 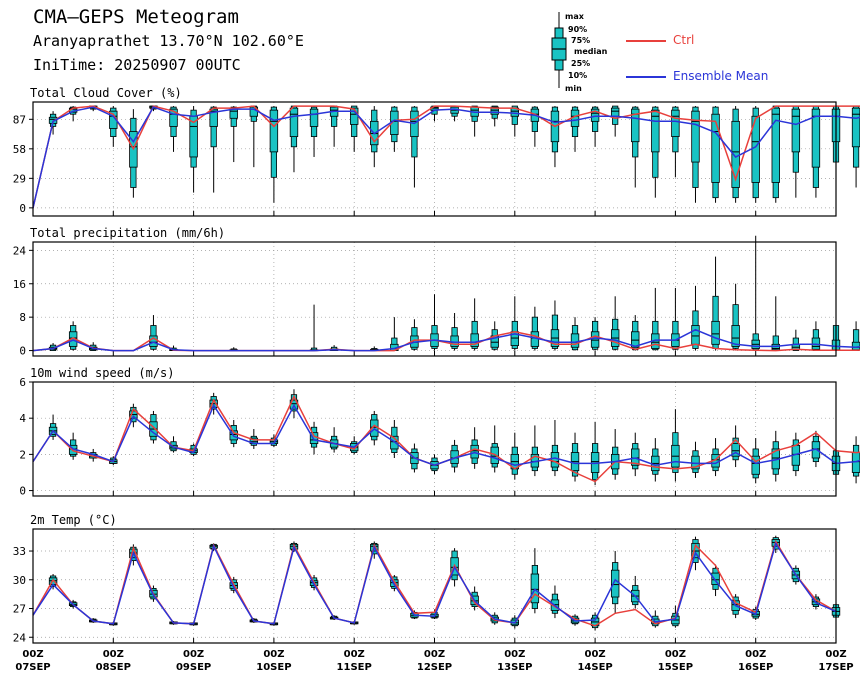 I want to click on cloud-box-outer, so click(x=213, y=127).